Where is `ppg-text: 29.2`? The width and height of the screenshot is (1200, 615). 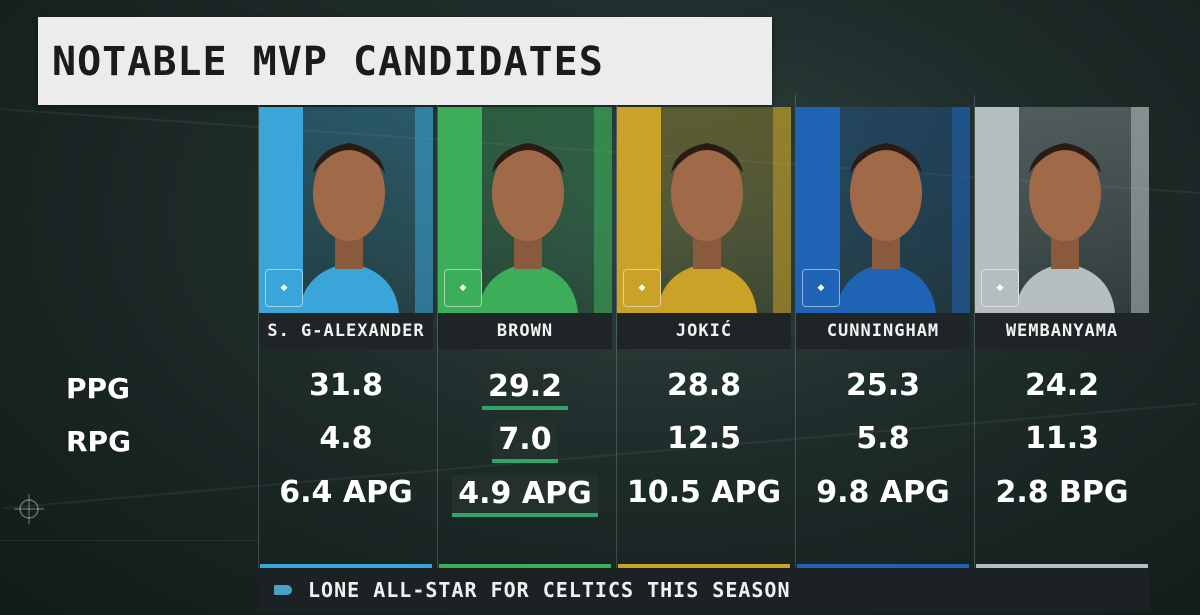
ppg-text: 29.2 is located at coordinates (525, 389).